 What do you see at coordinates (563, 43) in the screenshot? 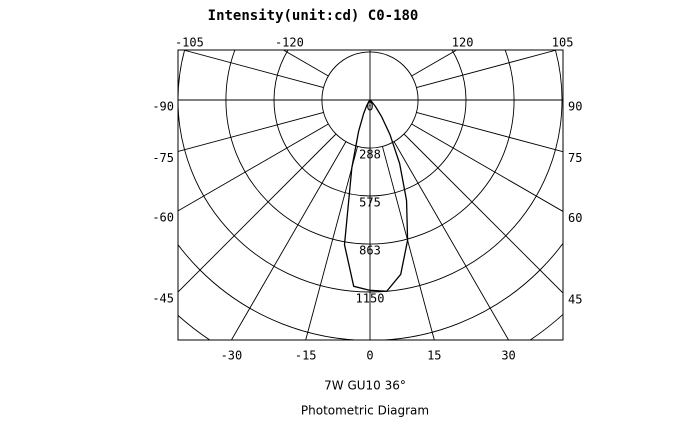
I see `angle-tick-label: 105` at bounding box center [563, 43].